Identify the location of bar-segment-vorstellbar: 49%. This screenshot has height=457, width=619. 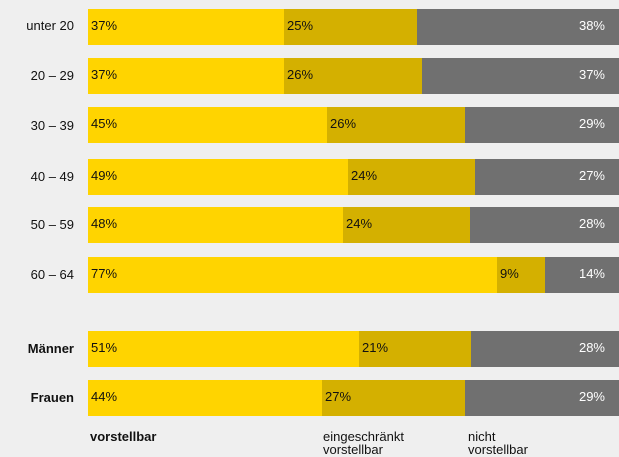
(218, 177).